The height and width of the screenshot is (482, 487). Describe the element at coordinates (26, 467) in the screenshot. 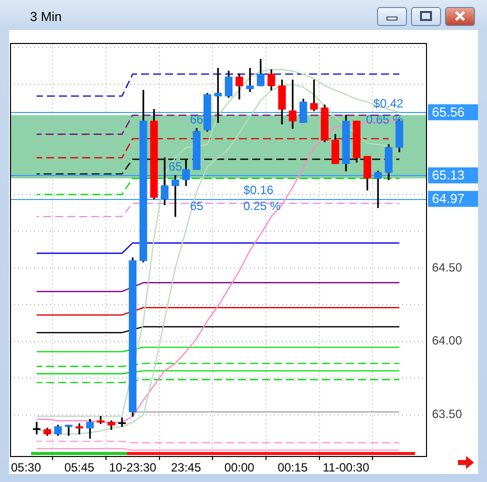

I see `x-tick-label: 05:30` at that location.